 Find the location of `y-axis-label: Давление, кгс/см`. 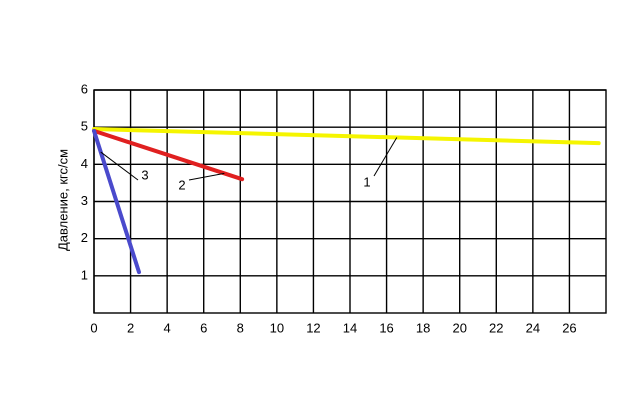

y-axis-label: Давление, кгс/см is located at coordinates (62, 200).